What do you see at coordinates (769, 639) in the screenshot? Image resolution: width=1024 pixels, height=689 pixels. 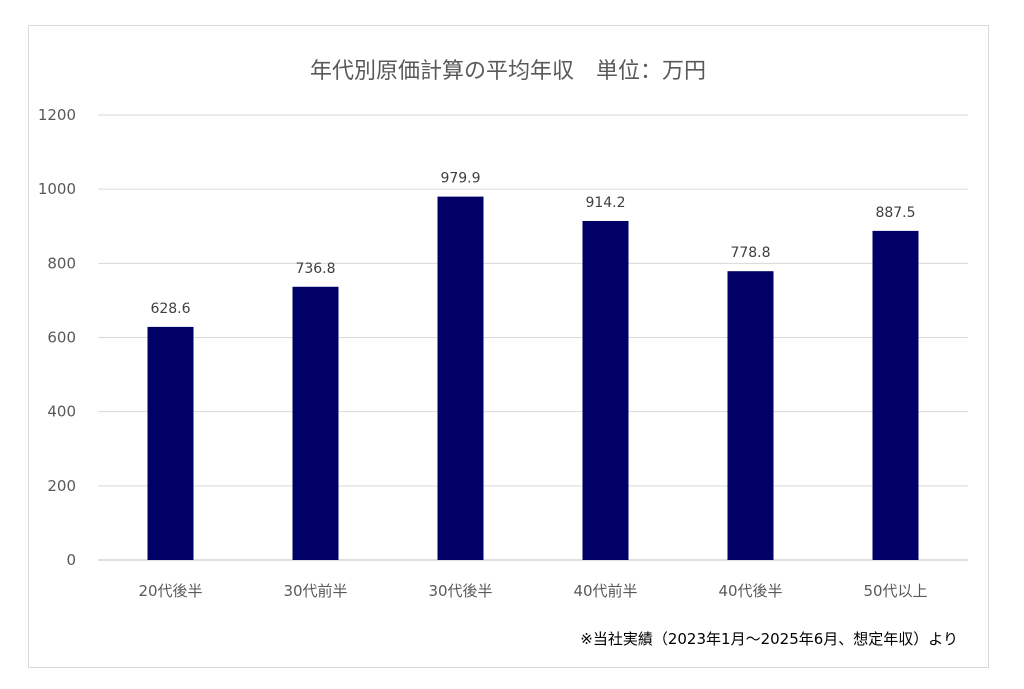 I see `source-annotation: ※当社実績（2023年1月～2025年6月、想定年収）より` at bounding box center [769, 639].